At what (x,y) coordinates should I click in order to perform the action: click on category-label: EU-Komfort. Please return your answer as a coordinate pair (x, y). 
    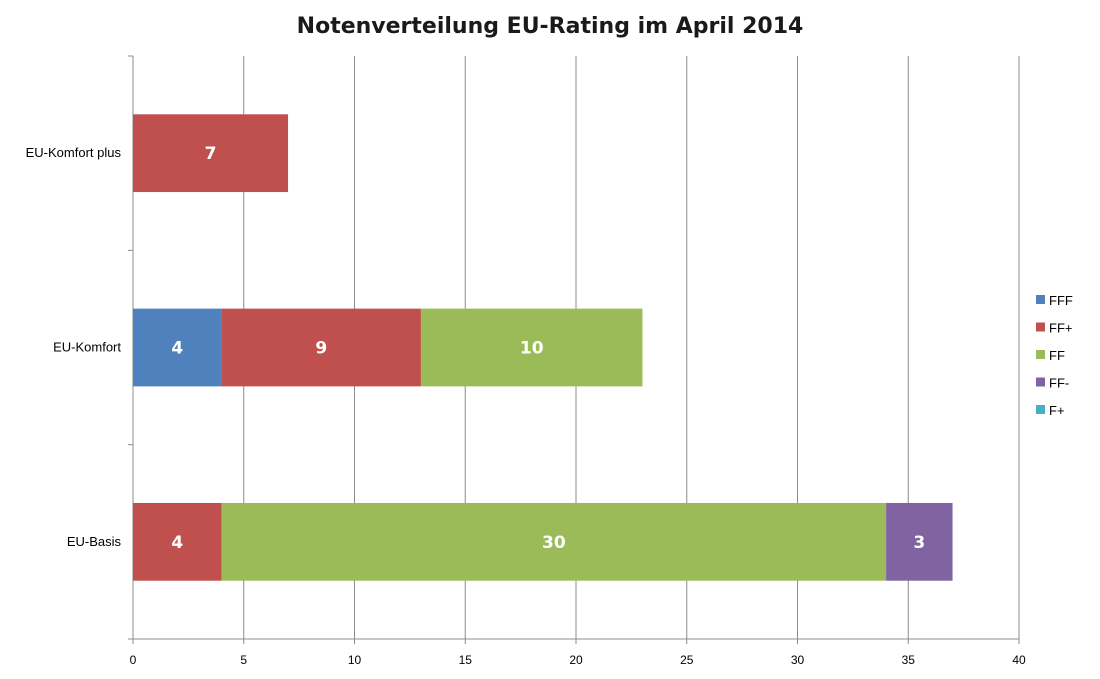
    Looking at the image, I should click on (87, 347).